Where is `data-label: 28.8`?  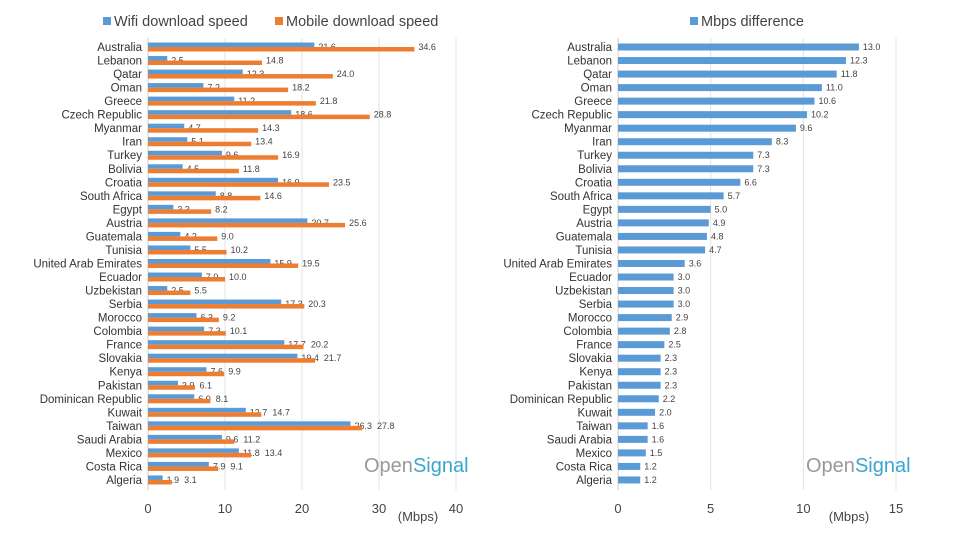 data-label: 28.8 is located at coordinates (383, 115).